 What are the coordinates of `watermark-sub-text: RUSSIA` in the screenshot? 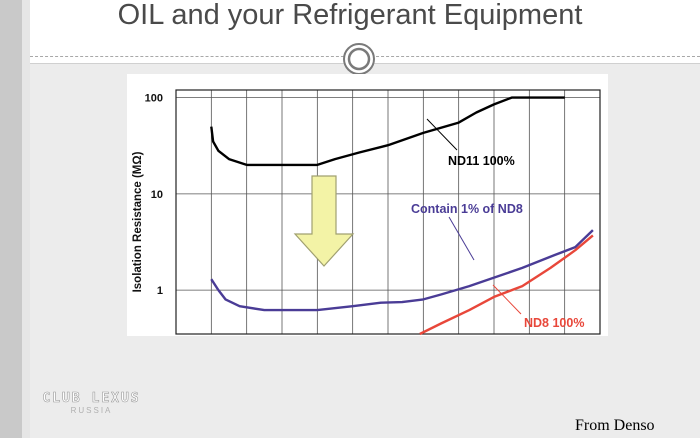 It's located at (91, 410).